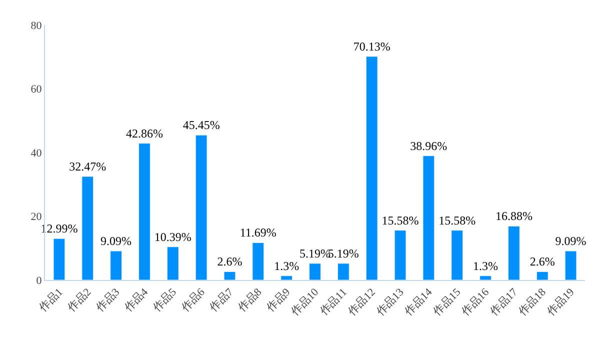  I want to click on x-tick-label: 作品2, so click(79, 300).